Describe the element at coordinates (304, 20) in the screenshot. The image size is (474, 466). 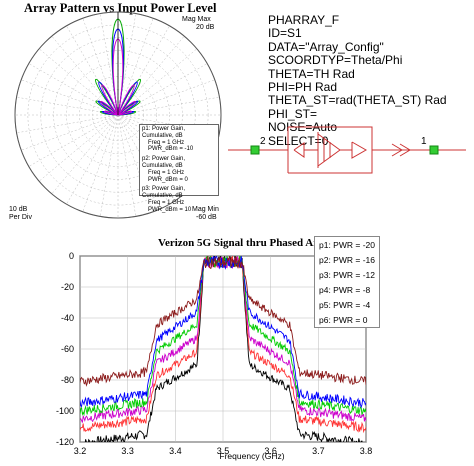
I see `prop-name: PHARRAY_F` at that location.